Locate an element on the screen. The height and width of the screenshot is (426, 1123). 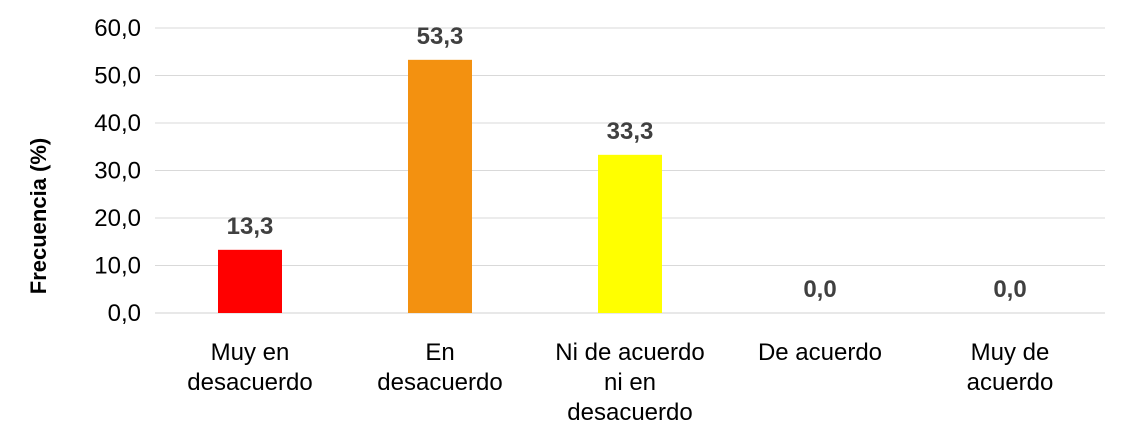
data-label: 13,3 is located at coordinates (250, 226).